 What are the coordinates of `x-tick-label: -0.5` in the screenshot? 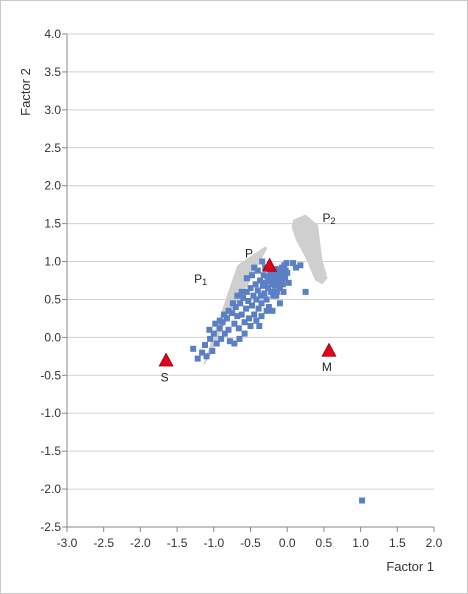 It's located at (250, 543).